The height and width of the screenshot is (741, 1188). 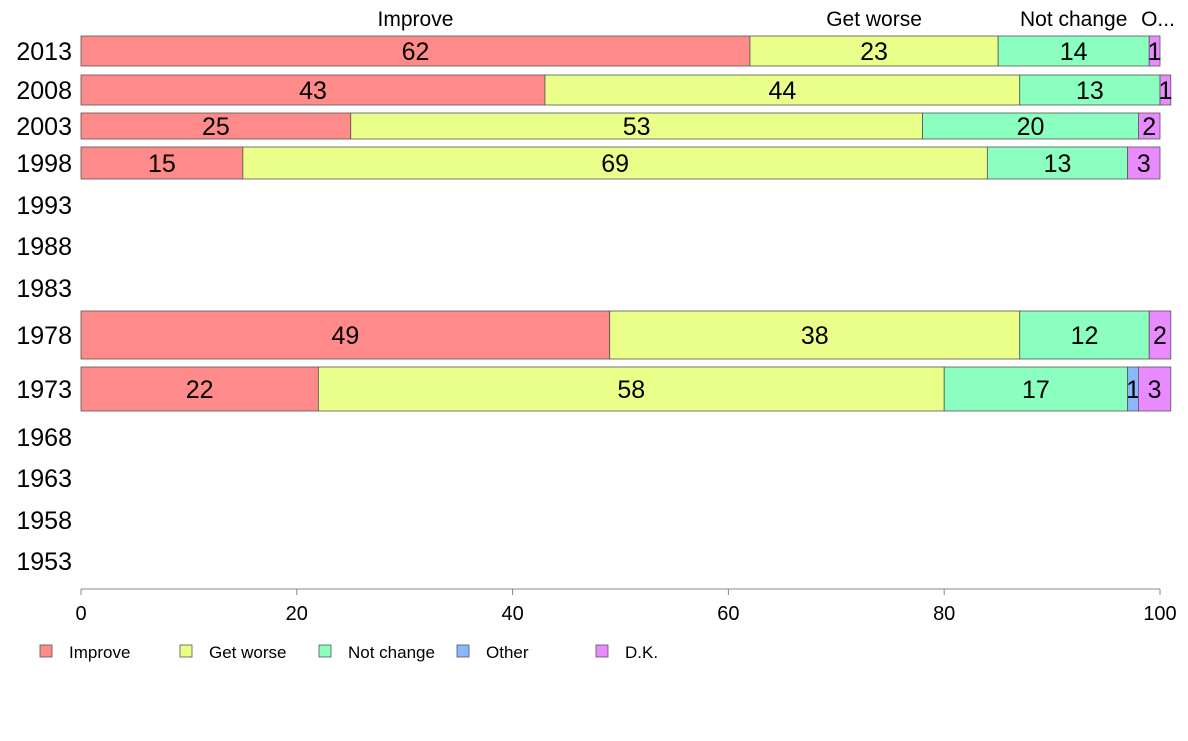 I want to click on legend: Improve Get worse Not change Other D.K., so click(x=348, y=652).